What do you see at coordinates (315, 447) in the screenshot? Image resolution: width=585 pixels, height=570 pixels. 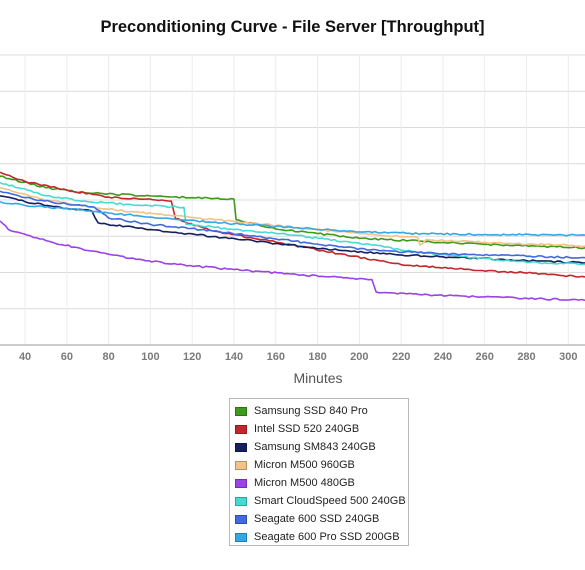 I see `legend-label: Samsung SM843 240GB` at bounding box center [315, 447].